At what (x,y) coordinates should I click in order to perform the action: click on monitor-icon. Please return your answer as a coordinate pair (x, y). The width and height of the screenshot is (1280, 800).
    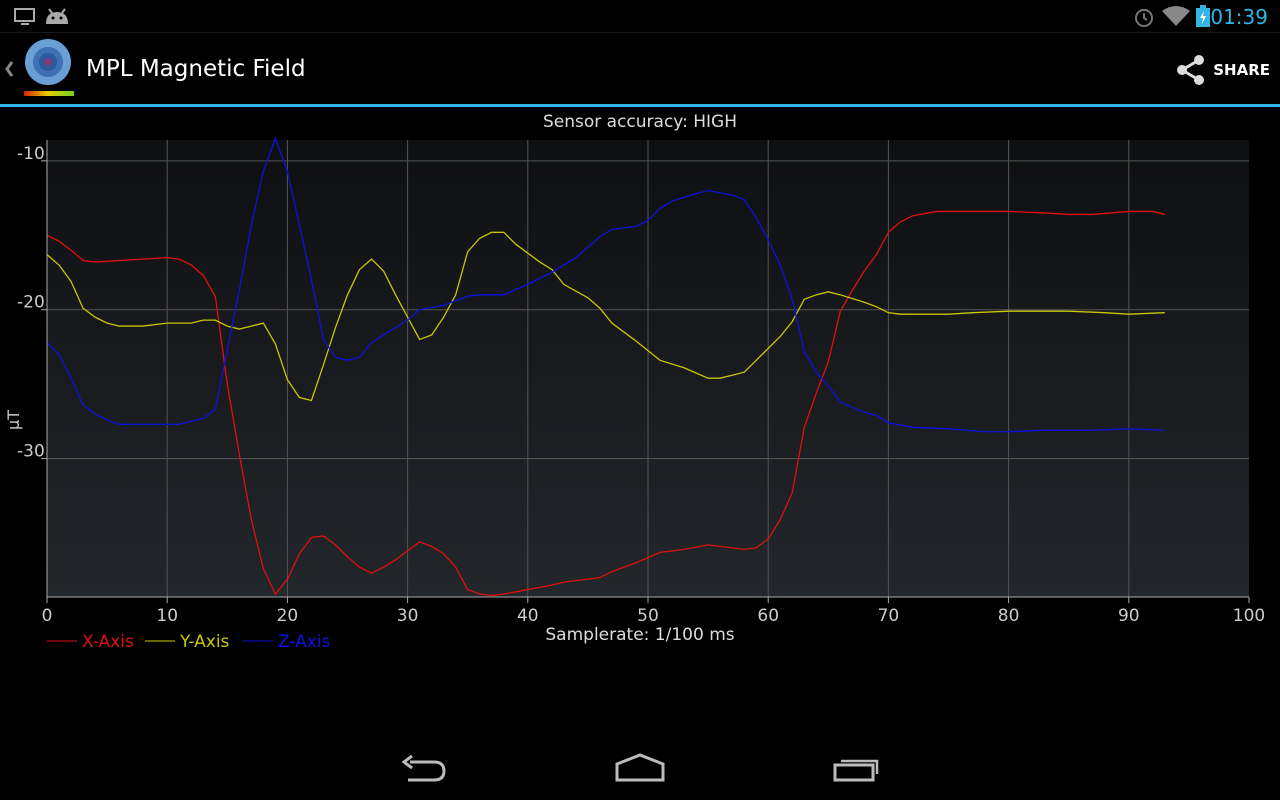
    Looking at the image, I should click on (24, 16).